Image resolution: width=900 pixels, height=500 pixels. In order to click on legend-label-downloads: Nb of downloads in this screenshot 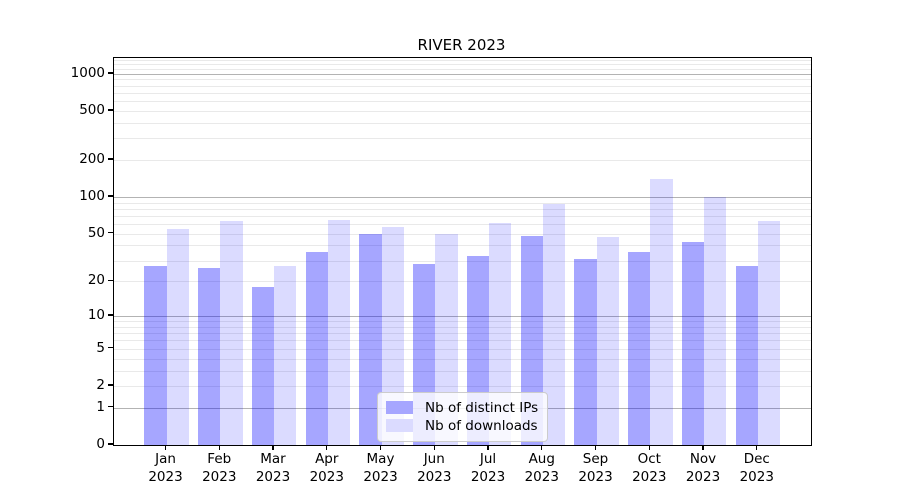, I will do `click(481, 425)`.